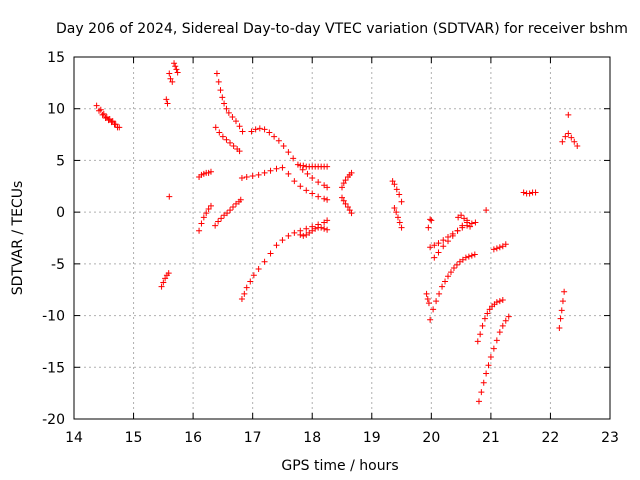  What do you see at coordinates (610, 438) in the screenshot?
I see `x-tick-label: 23` at bounding box center [610, 438].